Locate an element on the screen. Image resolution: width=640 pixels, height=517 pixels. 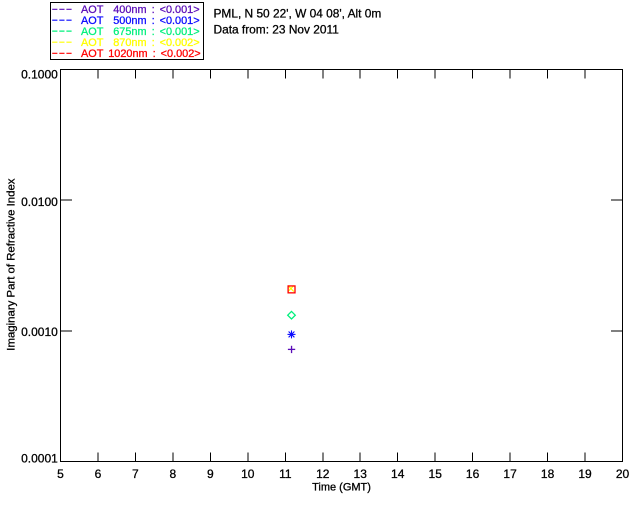
svg-text: 9 is located at coordinates (210, 474).